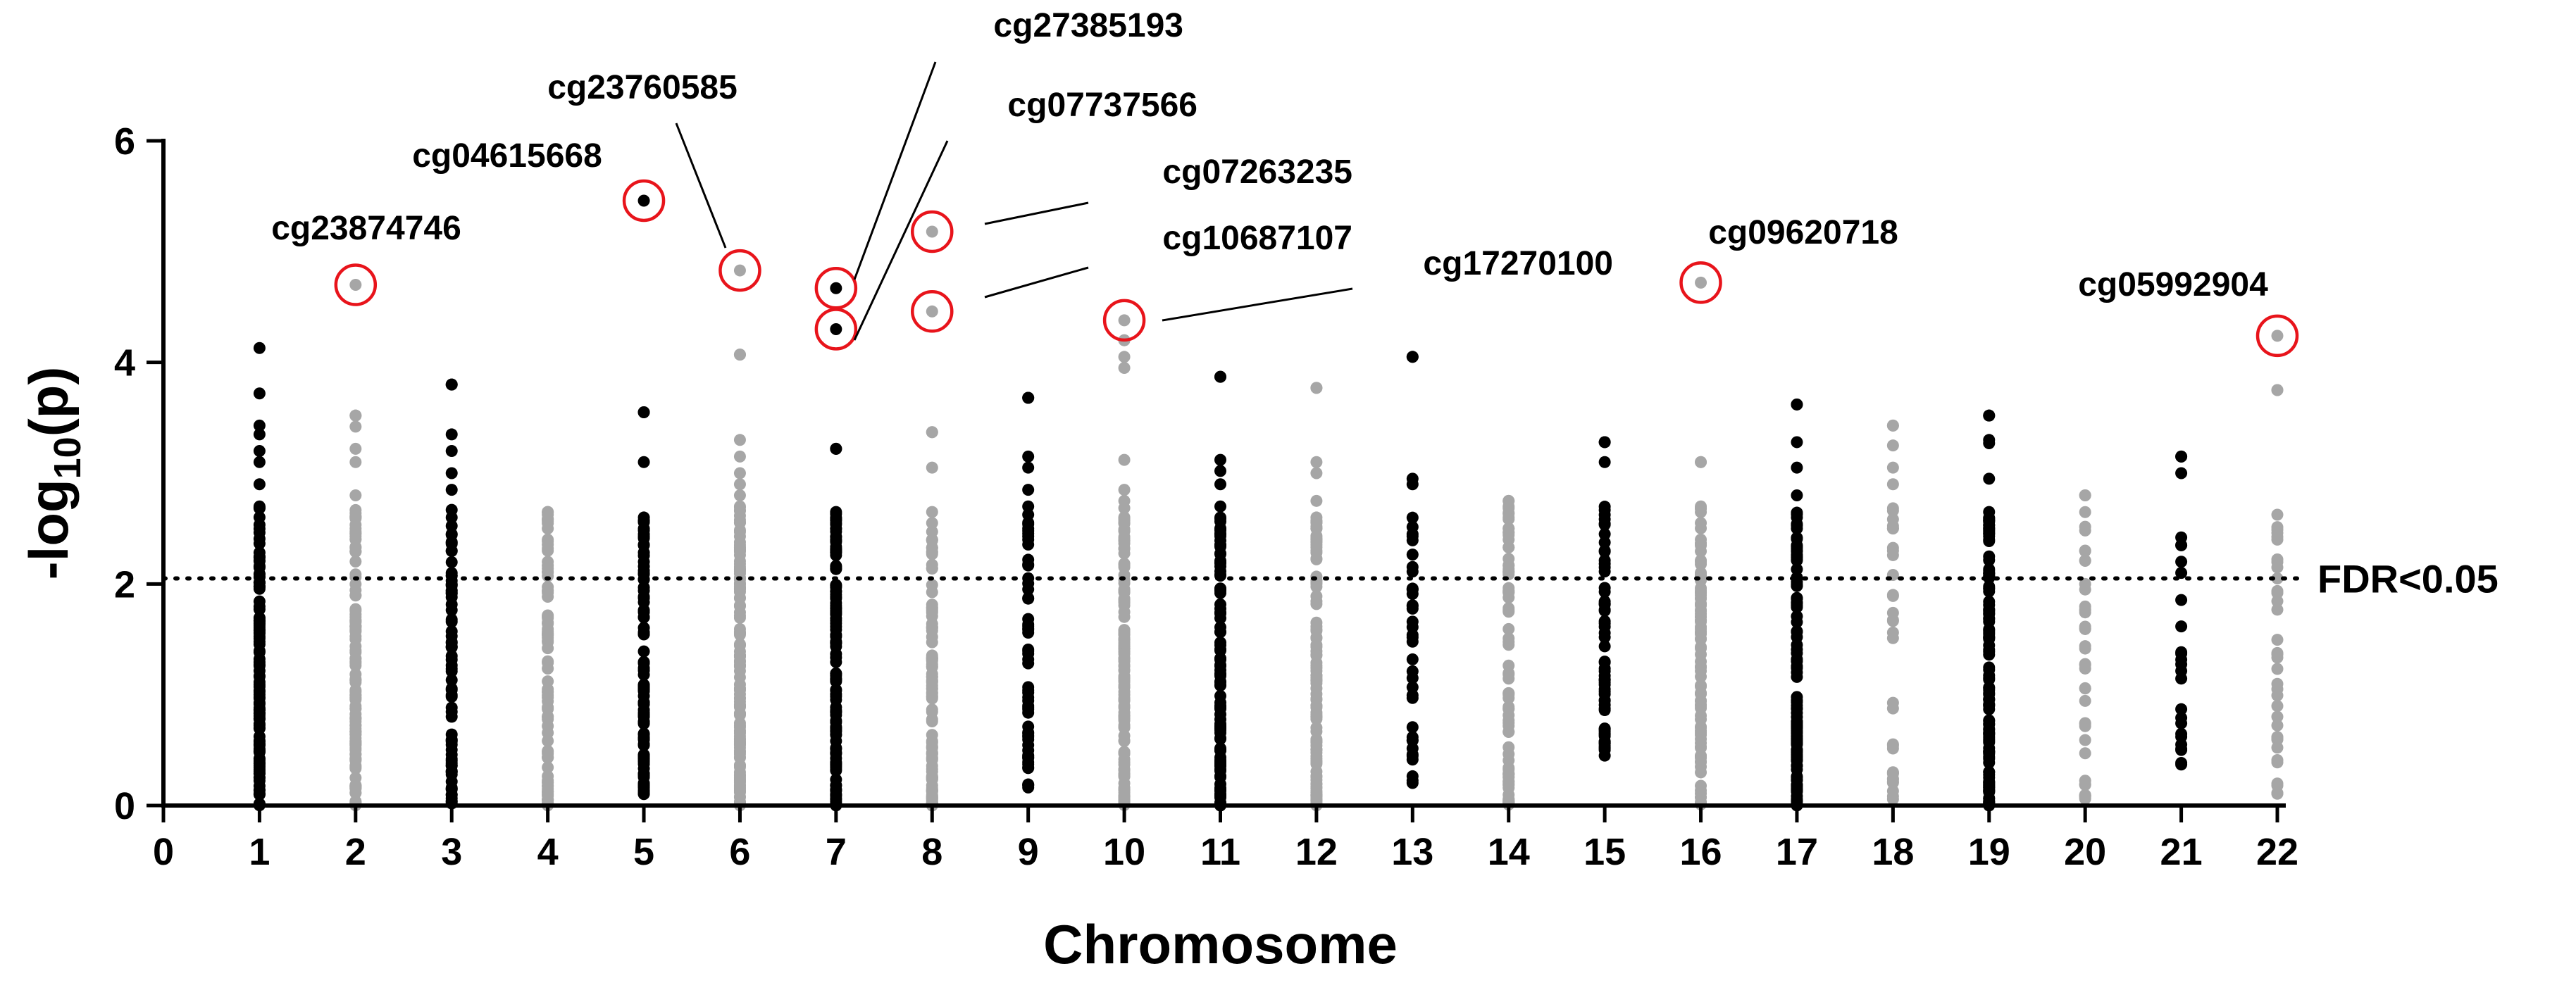 The height and width of the screenshot is (990, 2576). I want to click on x-tick-label: 22, so click(2277, 852).